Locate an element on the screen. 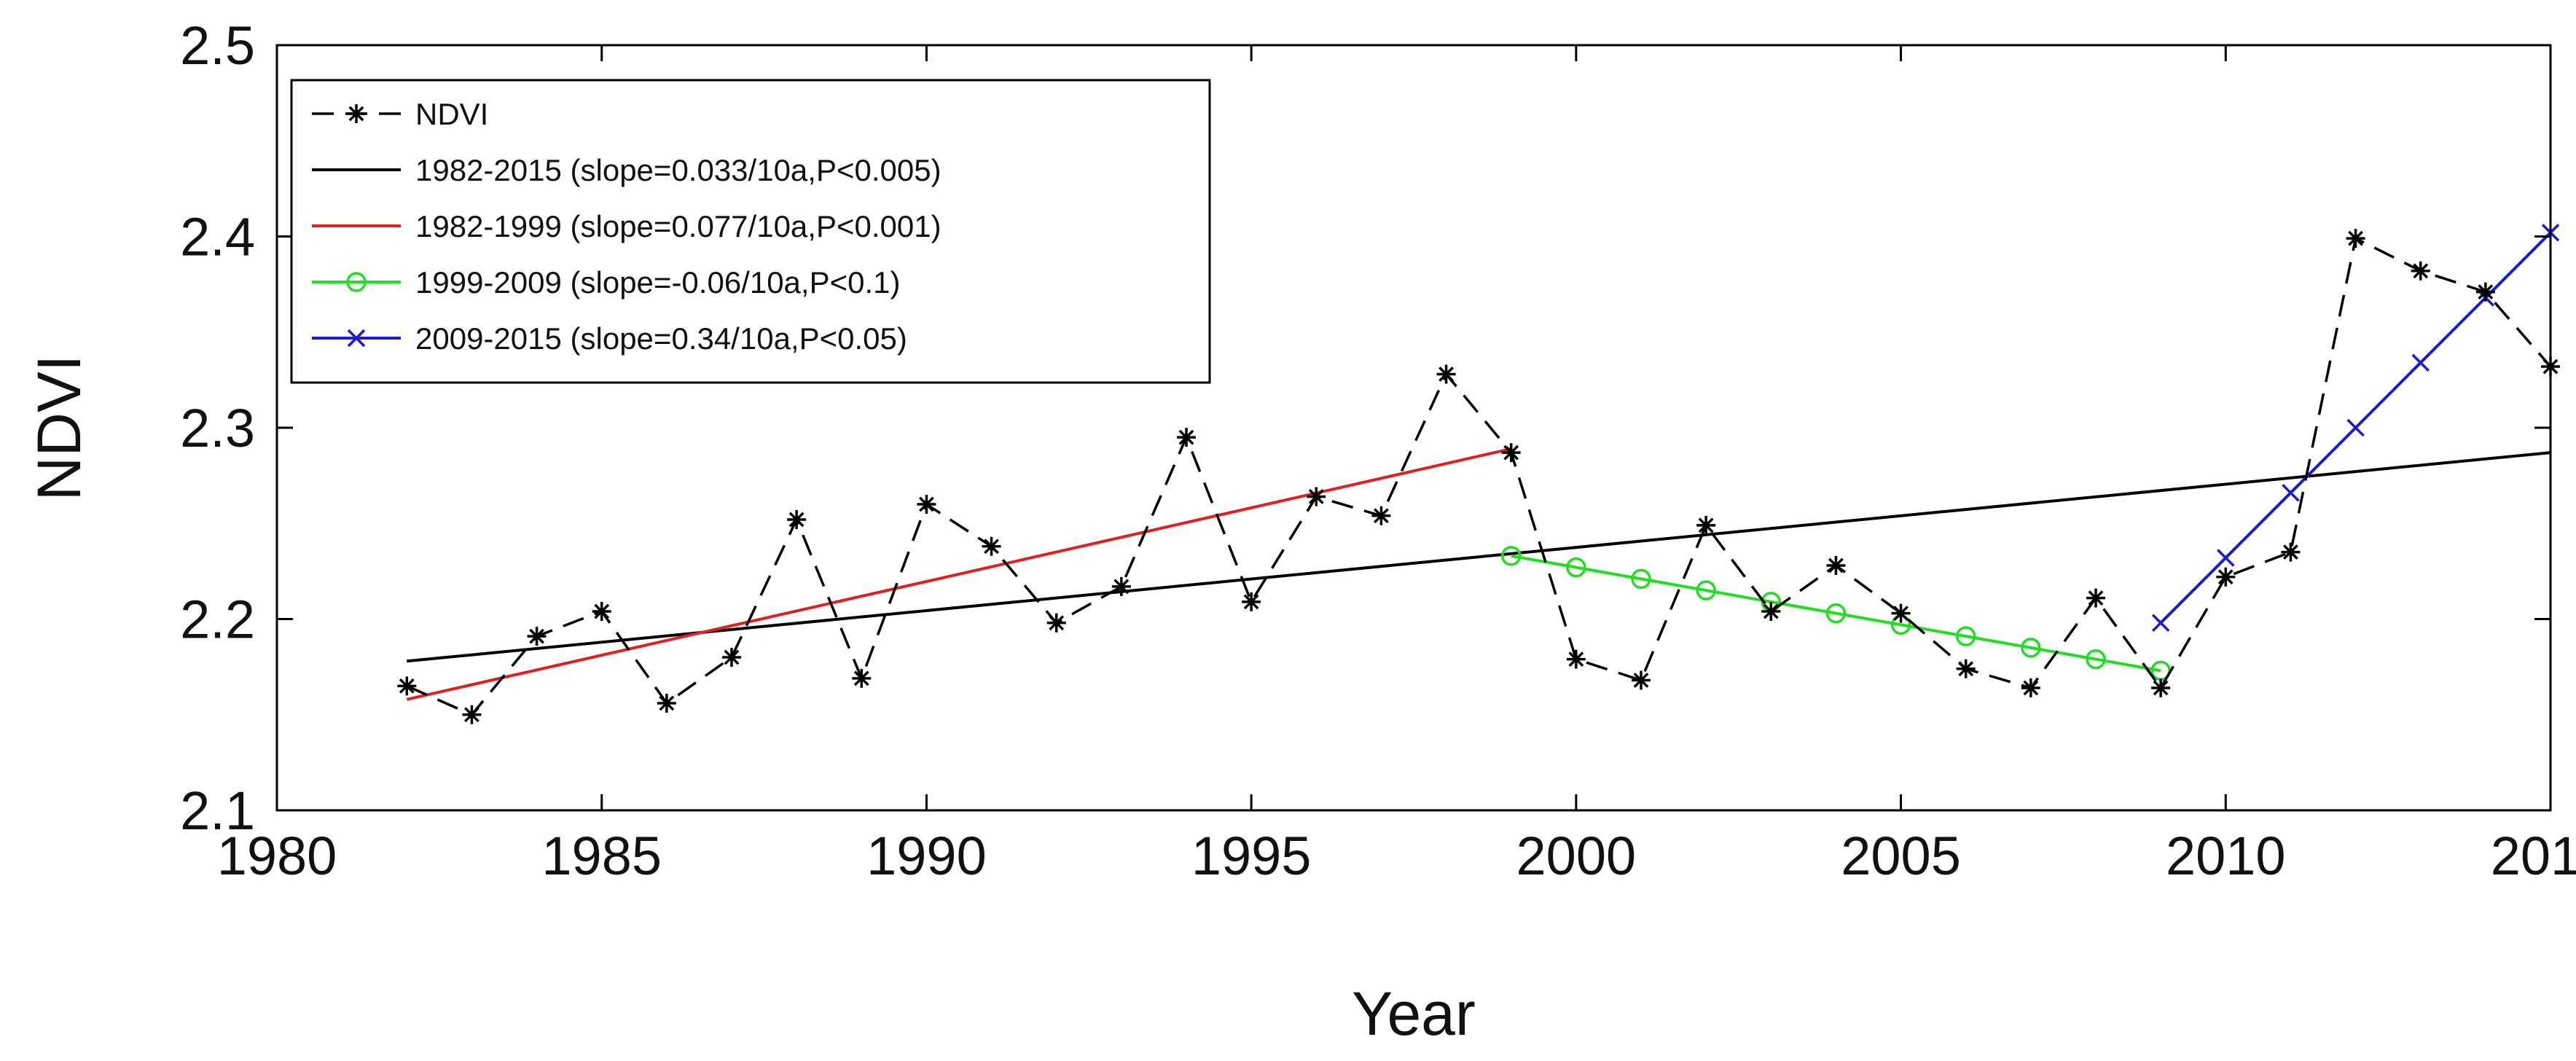  y-tick-label: 2.1 is located at coordinates (217, 810).